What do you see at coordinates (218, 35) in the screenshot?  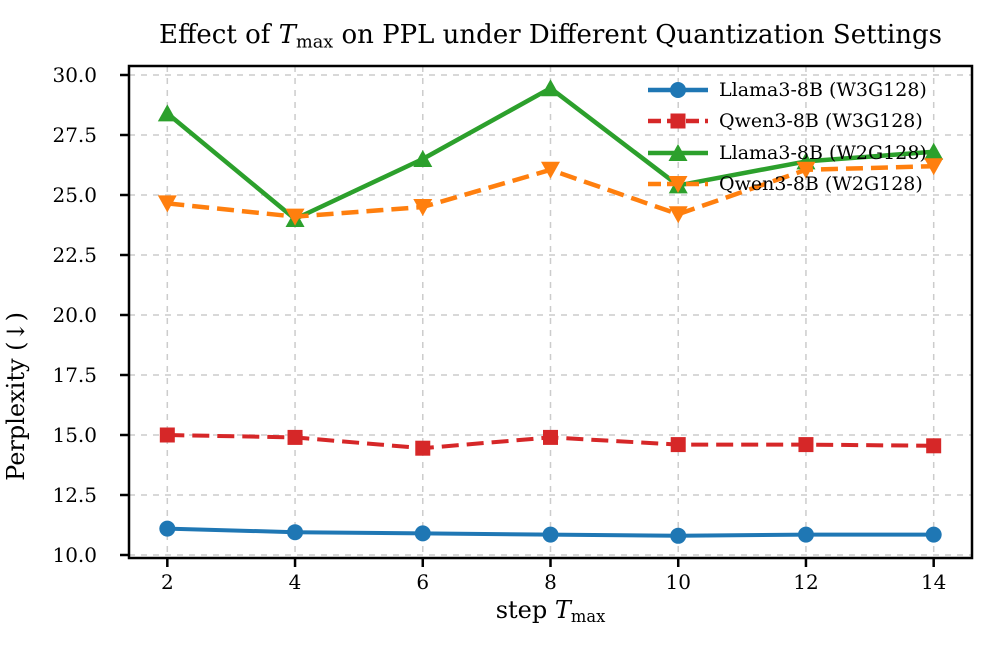 I see `title-prefix: Effect of` at bounding box center [218, 35].